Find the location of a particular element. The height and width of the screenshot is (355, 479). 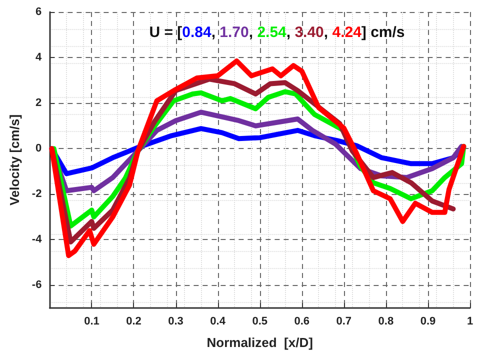

x-tick-label: 0.8 is located at coordinates (386, 322).